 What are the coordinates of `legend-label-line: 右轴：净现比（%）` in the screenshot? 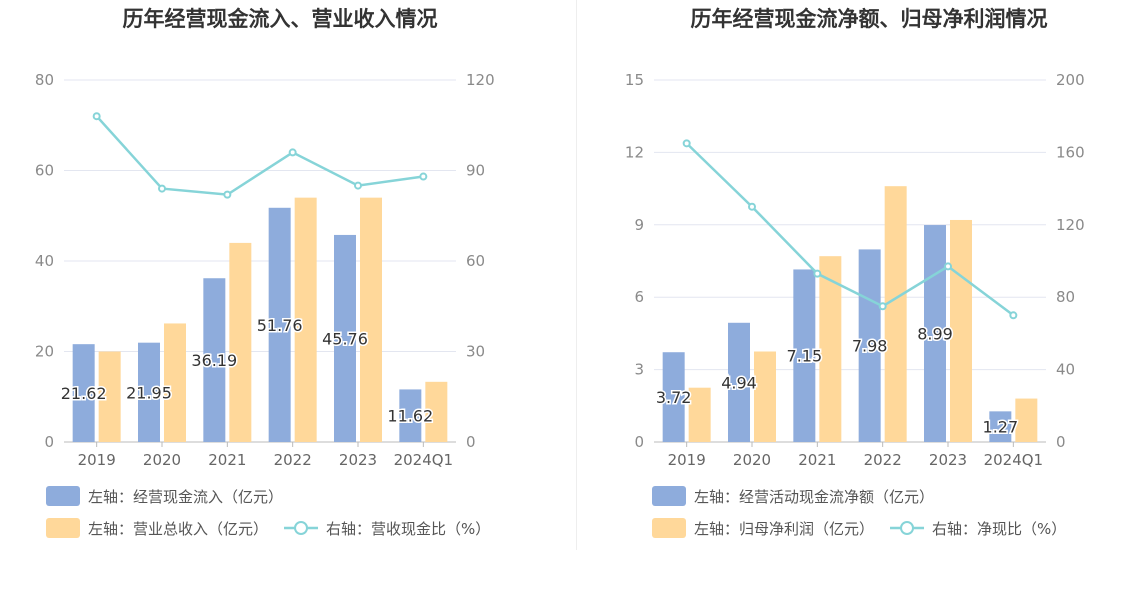 It's located at (999, 529).